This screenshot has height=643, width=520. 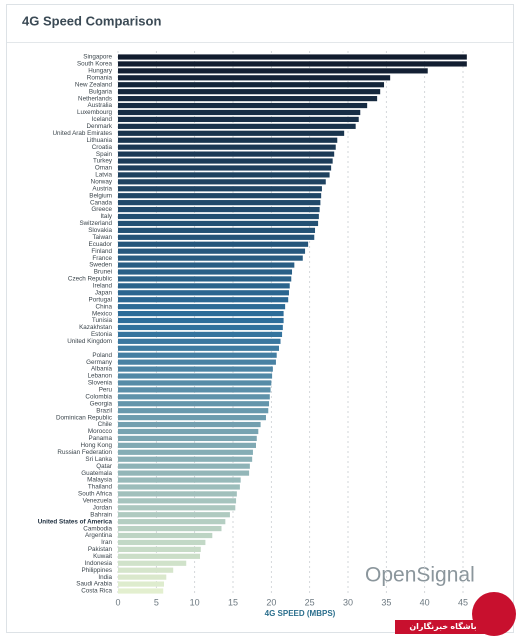 What do you see at coordinates (101, 251) in the screenshot?
I see `y-tick-label: Finland` at bounding box center [101, 251].